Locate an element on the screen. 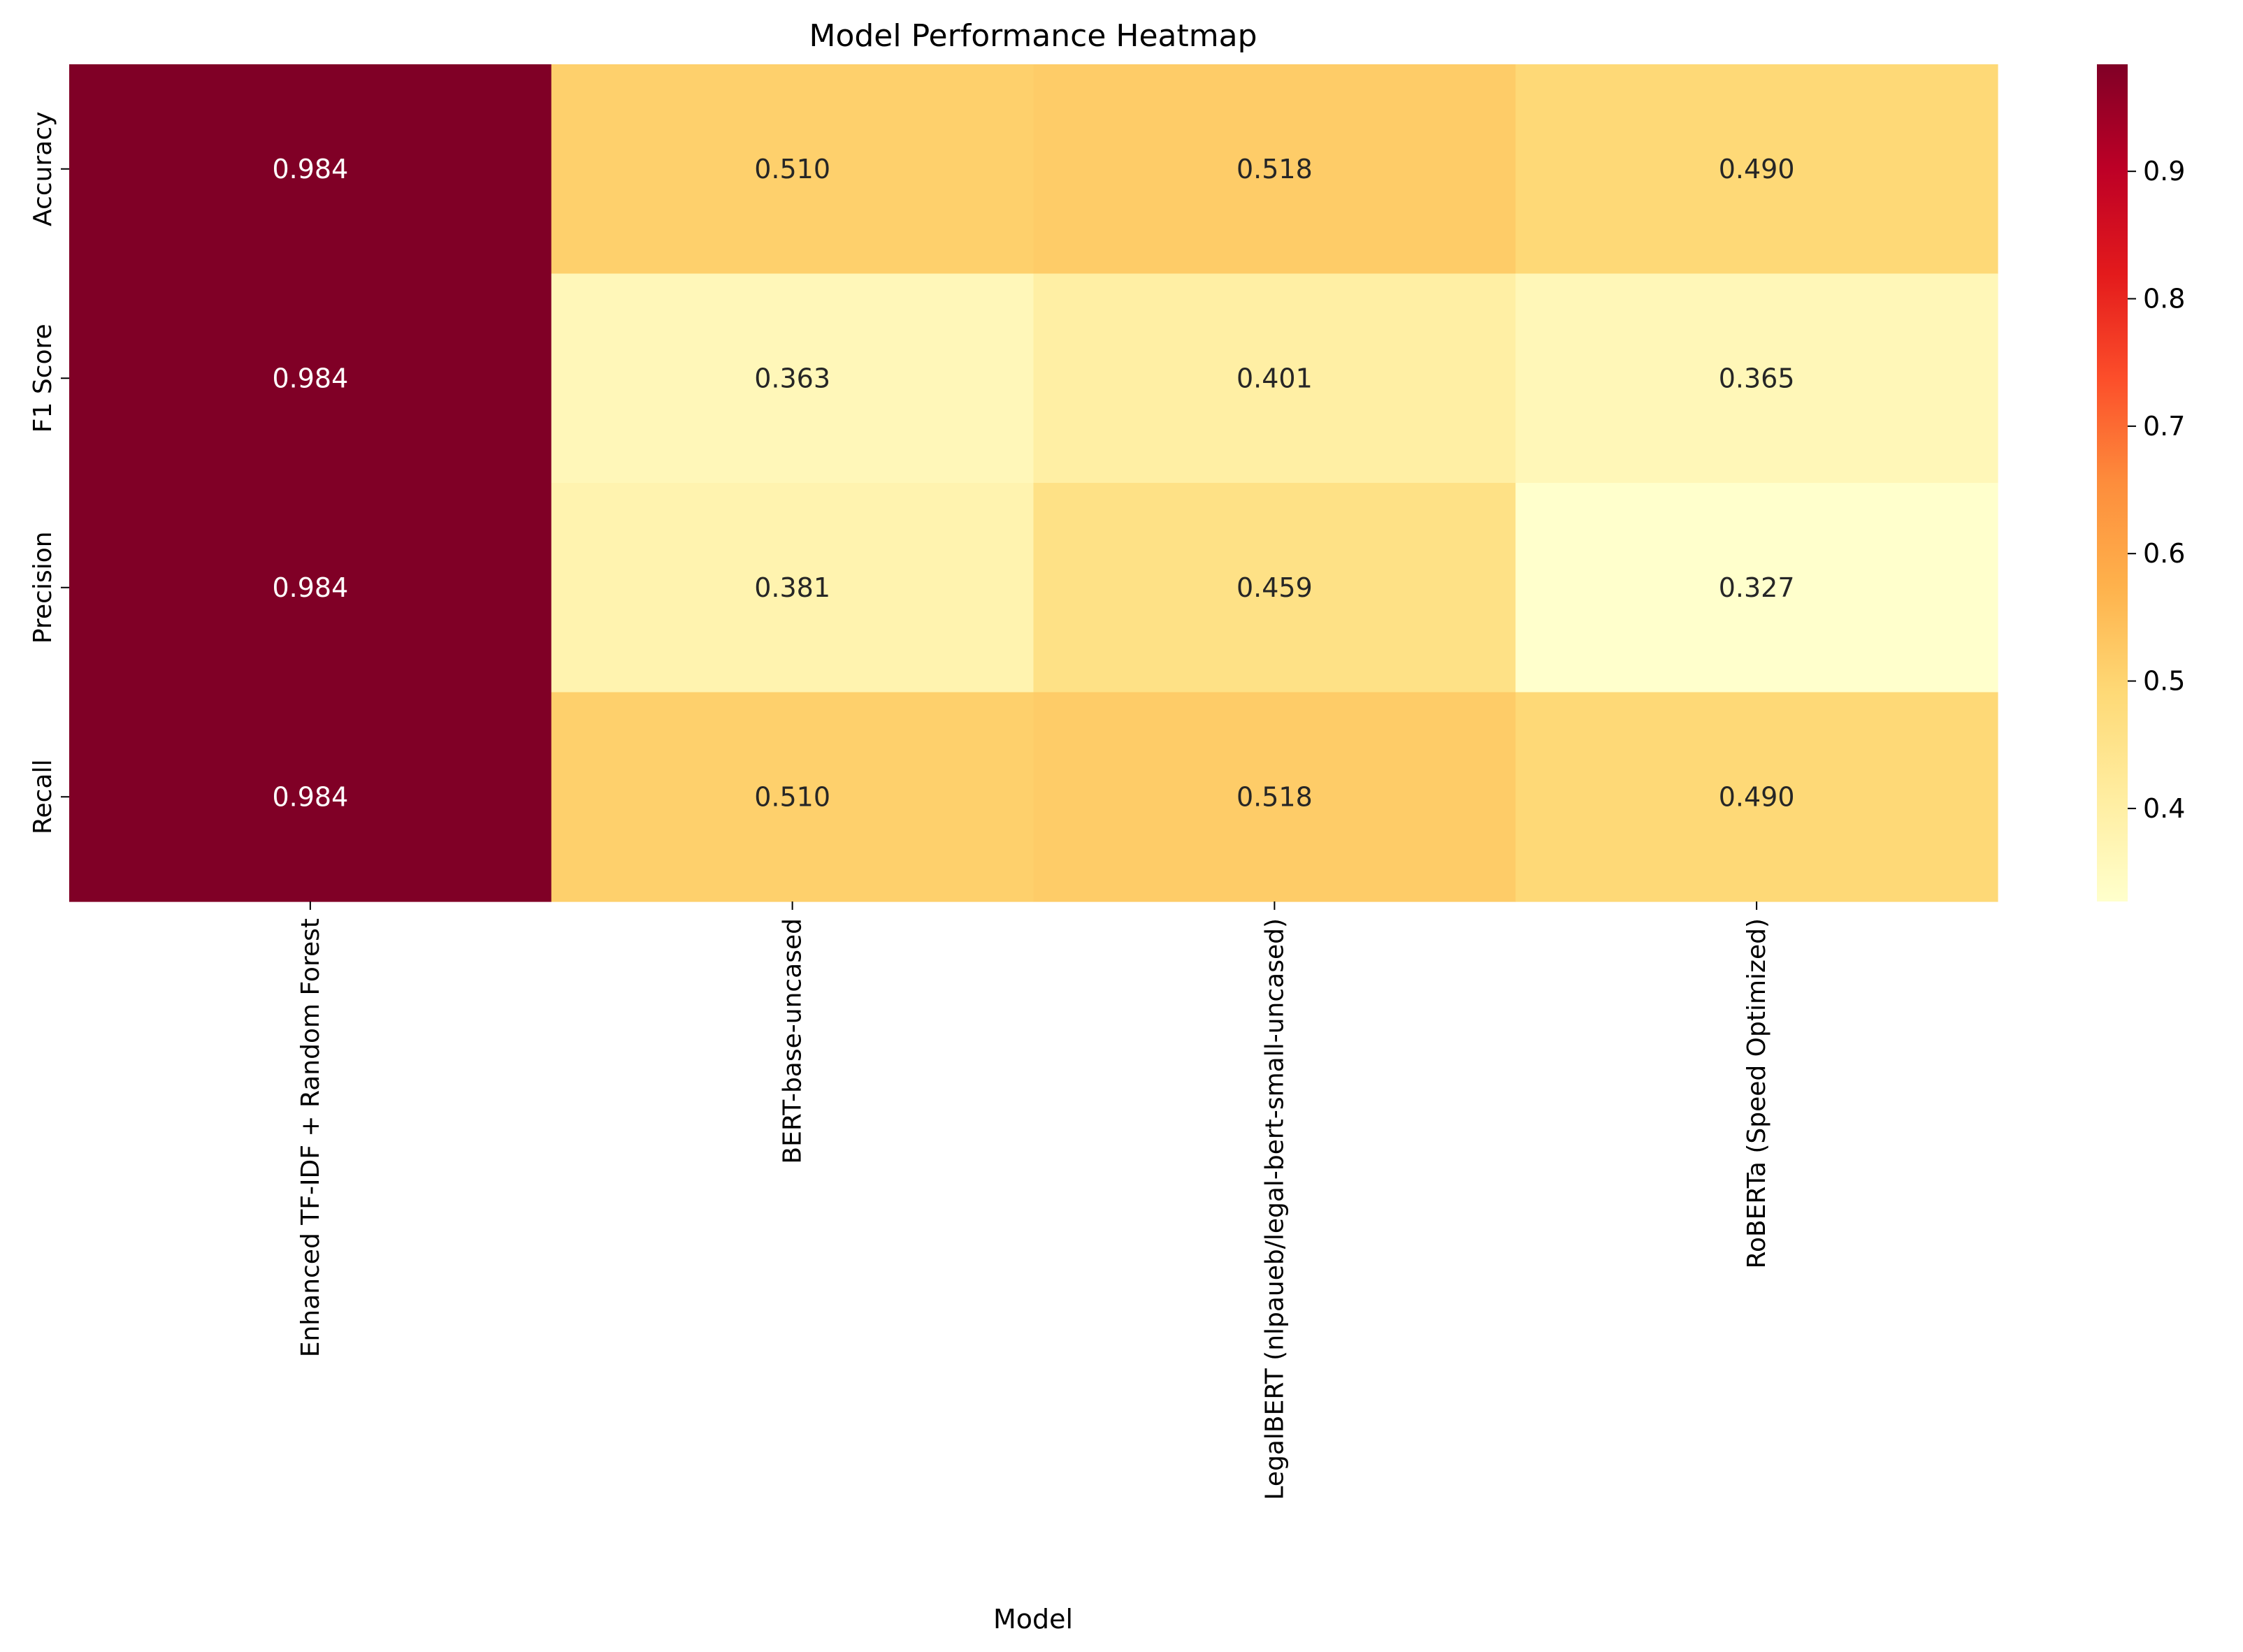  colorbar-tick-label: 0.4 is located at coordinates (2164, 808).